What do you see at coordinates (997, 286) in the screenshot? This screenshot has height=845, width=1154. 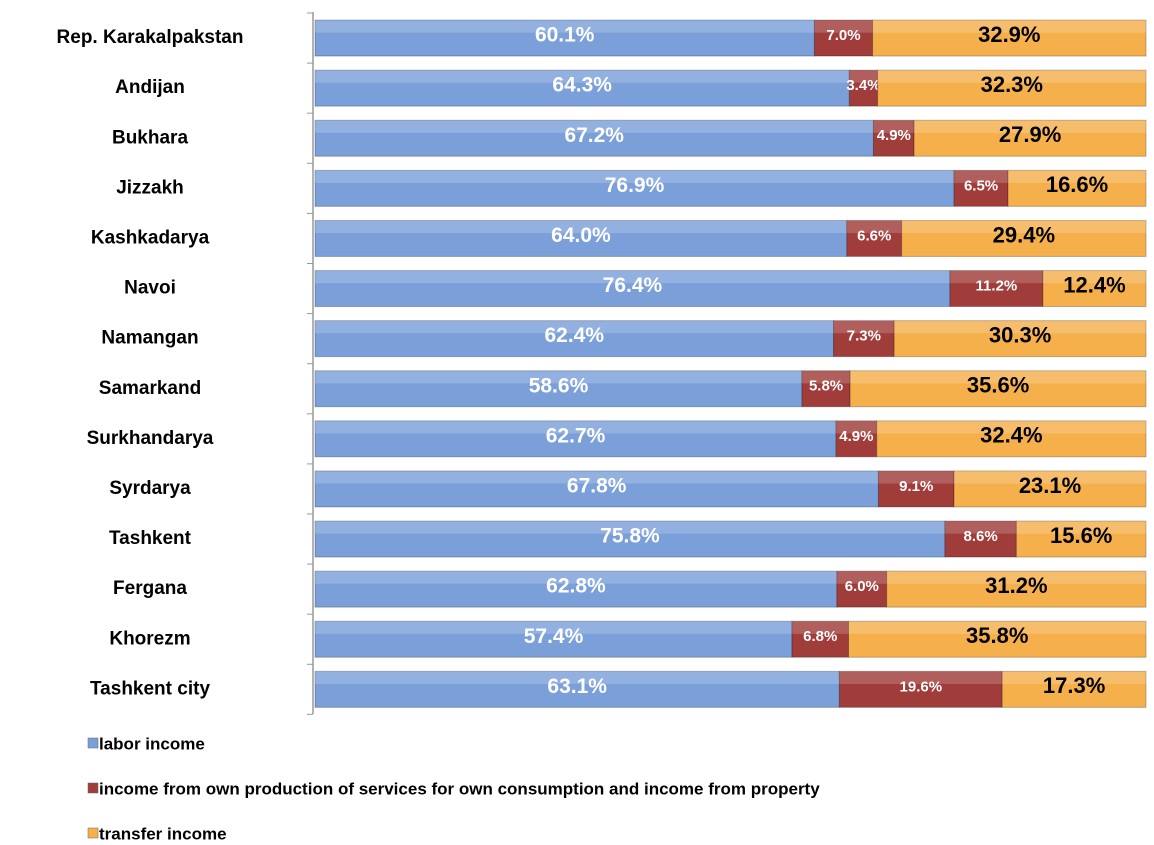 I see `value-label: 11.2%` at bounding box center [997, 286].